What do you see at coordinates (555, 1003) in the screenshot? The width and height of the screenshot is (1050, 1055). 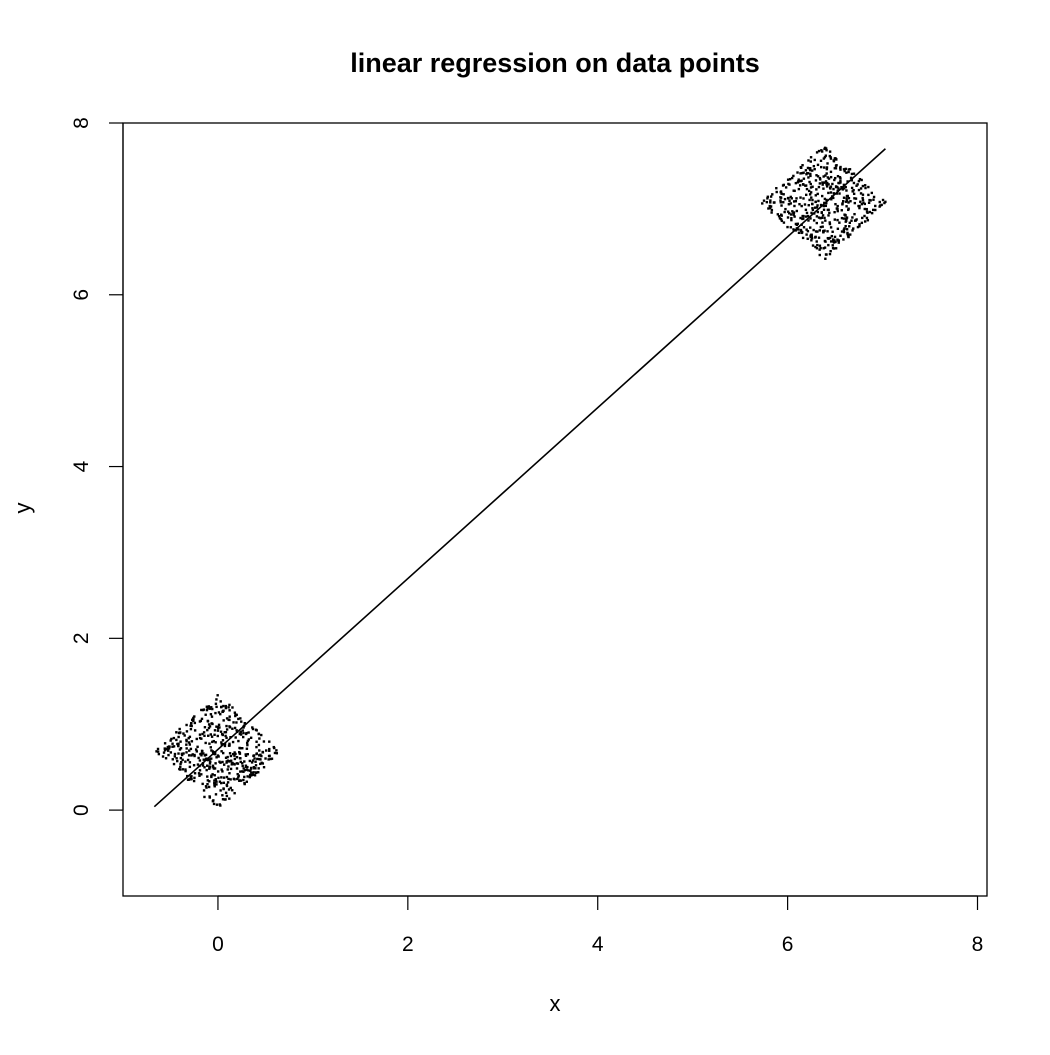 I see `x-axis-label: x` at bounding box center [555, 1003].